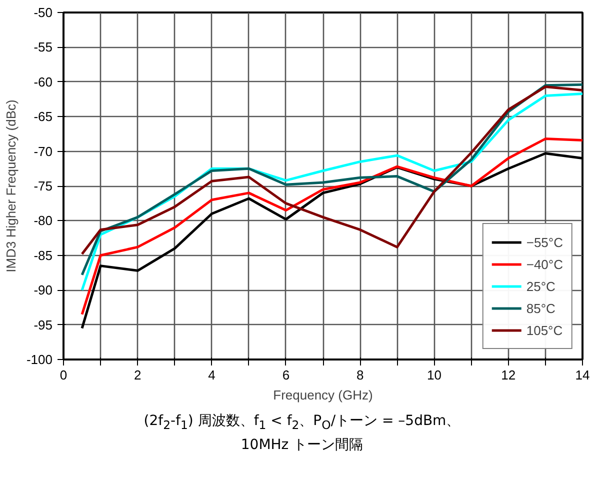  What do you see at coordinates (541, 286) in the screenshot?
I see `legend-label: 25°C` at bounding box center [541, 286].